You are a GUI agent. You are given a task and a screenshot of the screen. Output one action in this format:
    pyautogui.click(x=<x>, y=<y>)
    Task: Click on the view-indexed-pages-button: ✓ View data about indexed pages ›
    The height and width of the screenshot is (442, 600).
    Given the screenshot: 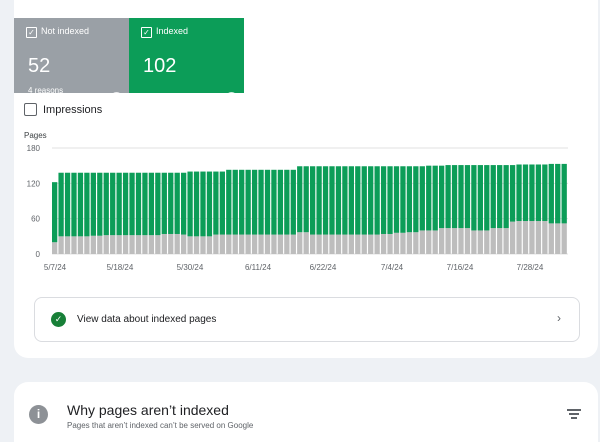 What is the action you would take?
    pyautogui.click(x=307, y=319)
    